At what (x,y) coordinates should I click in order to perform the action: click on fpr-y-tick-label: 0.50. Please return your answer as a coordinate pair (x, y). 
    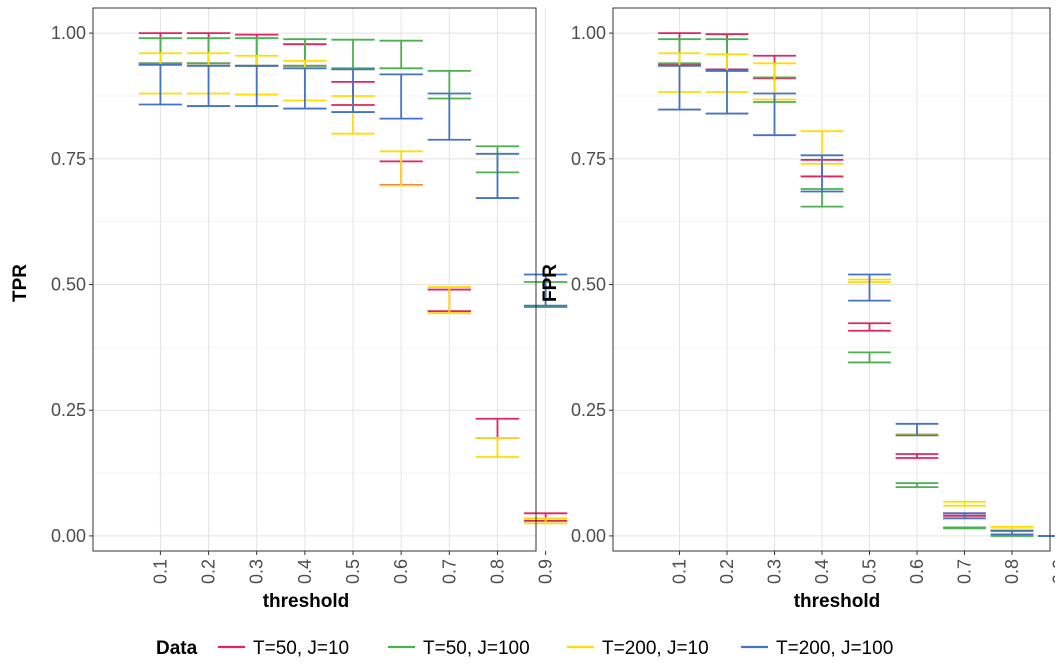
    Looking at the image, I should click on (588, 285).